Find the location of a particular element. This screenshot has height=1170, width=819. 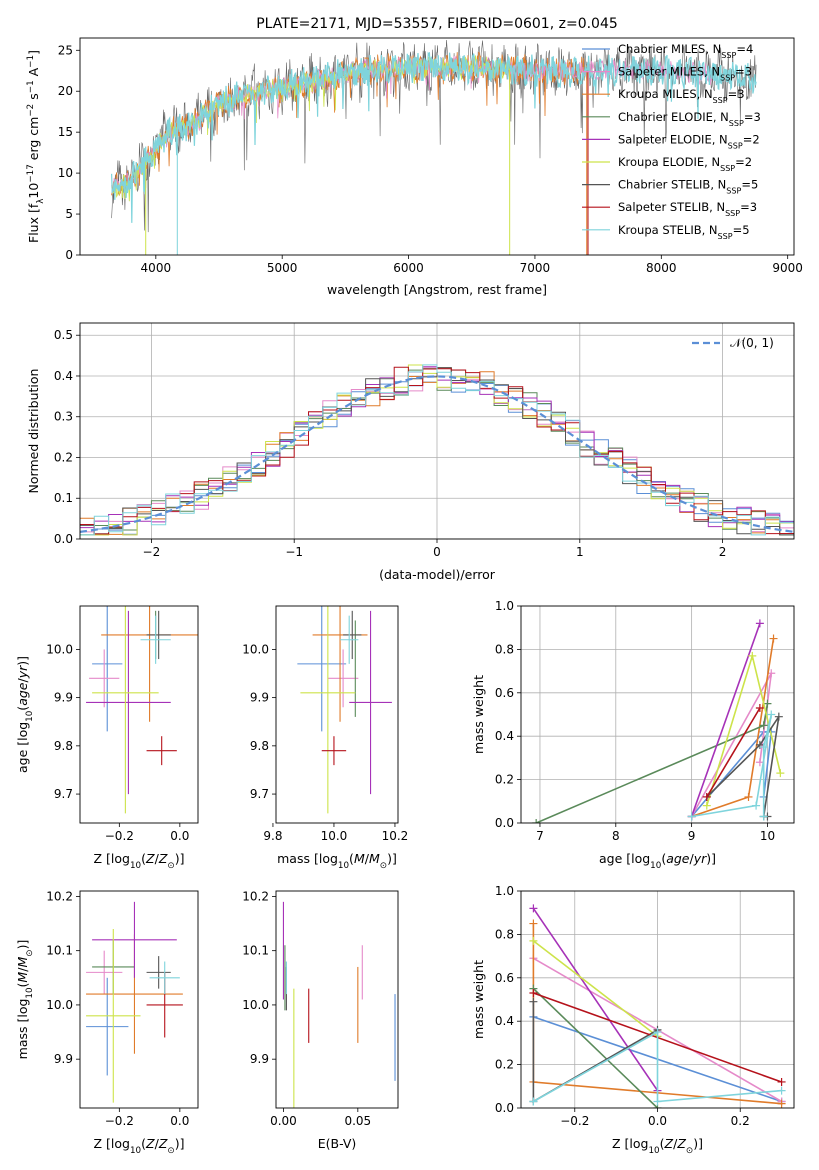

histogram-kroupa_stelib is located at coordinates (437, 450).